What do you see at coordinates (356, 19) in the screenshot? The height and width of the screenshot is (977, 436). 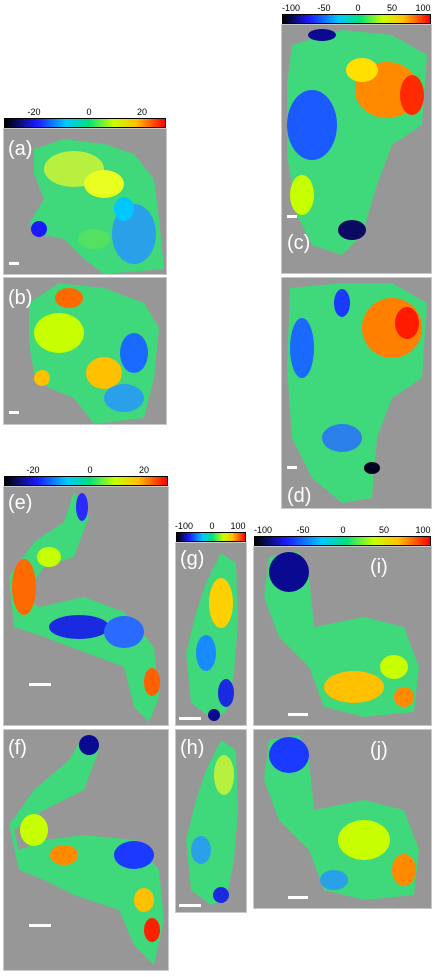 I see `colorbar-cd` at bounding box center [356, 19].